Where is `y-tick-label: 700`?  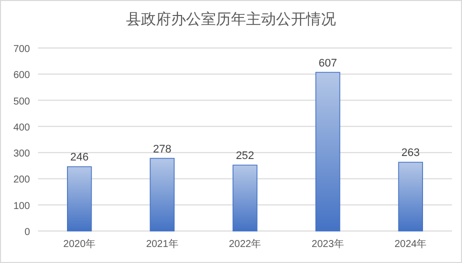 y-tick-label: 700 is located at coordinates (21, 49).